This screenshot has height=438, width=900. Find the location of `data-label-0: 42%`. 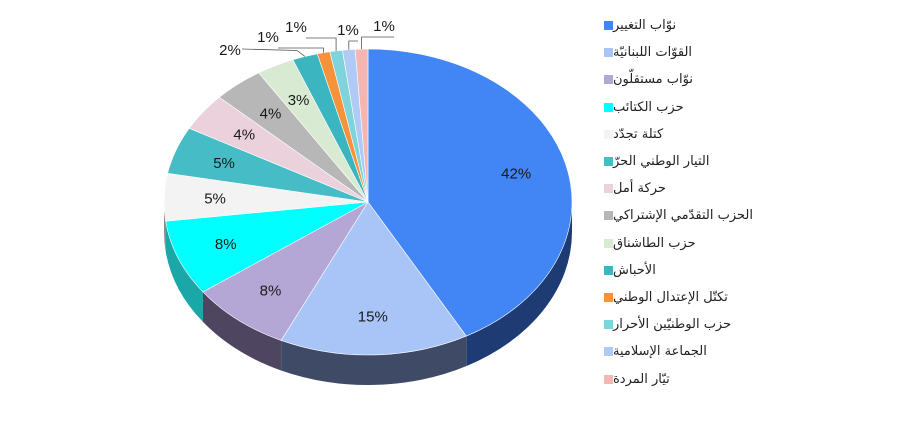

data-label-0: 42% is located at coordinates (516, 173).